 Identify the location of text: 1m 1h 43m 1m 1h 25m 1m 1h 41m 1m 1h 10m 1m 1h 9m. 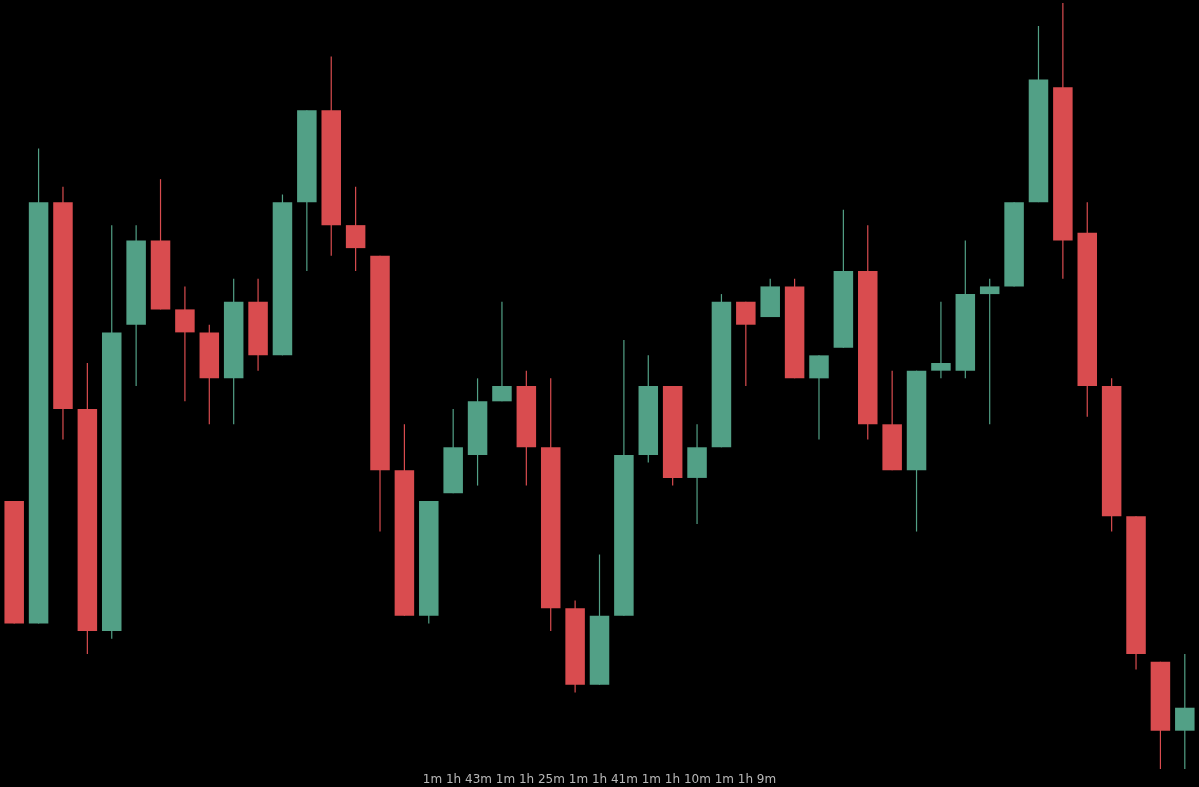
(599, 778).